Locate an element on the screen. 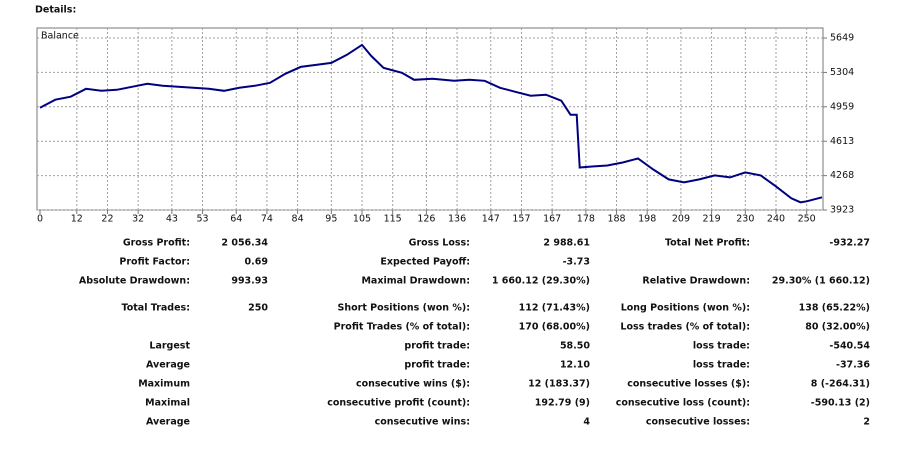 This screenshot has height=451, width=900. x-tick-label: 147 is located at coordinates (491, 219).